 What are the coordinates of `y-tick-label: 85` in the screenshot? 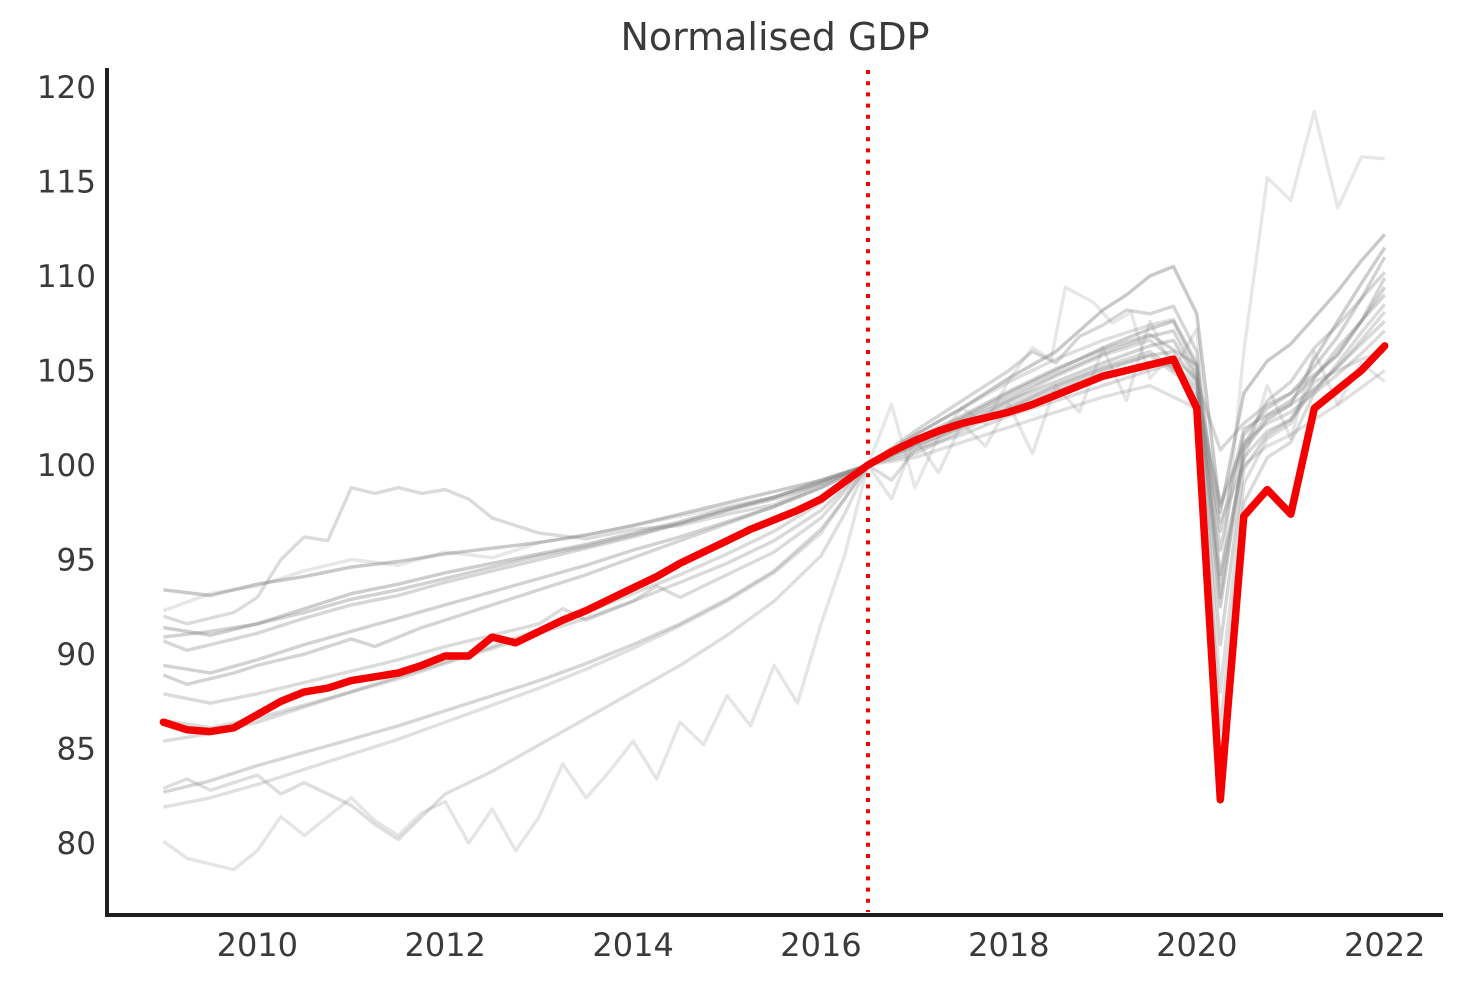 It's located at (76, 750).